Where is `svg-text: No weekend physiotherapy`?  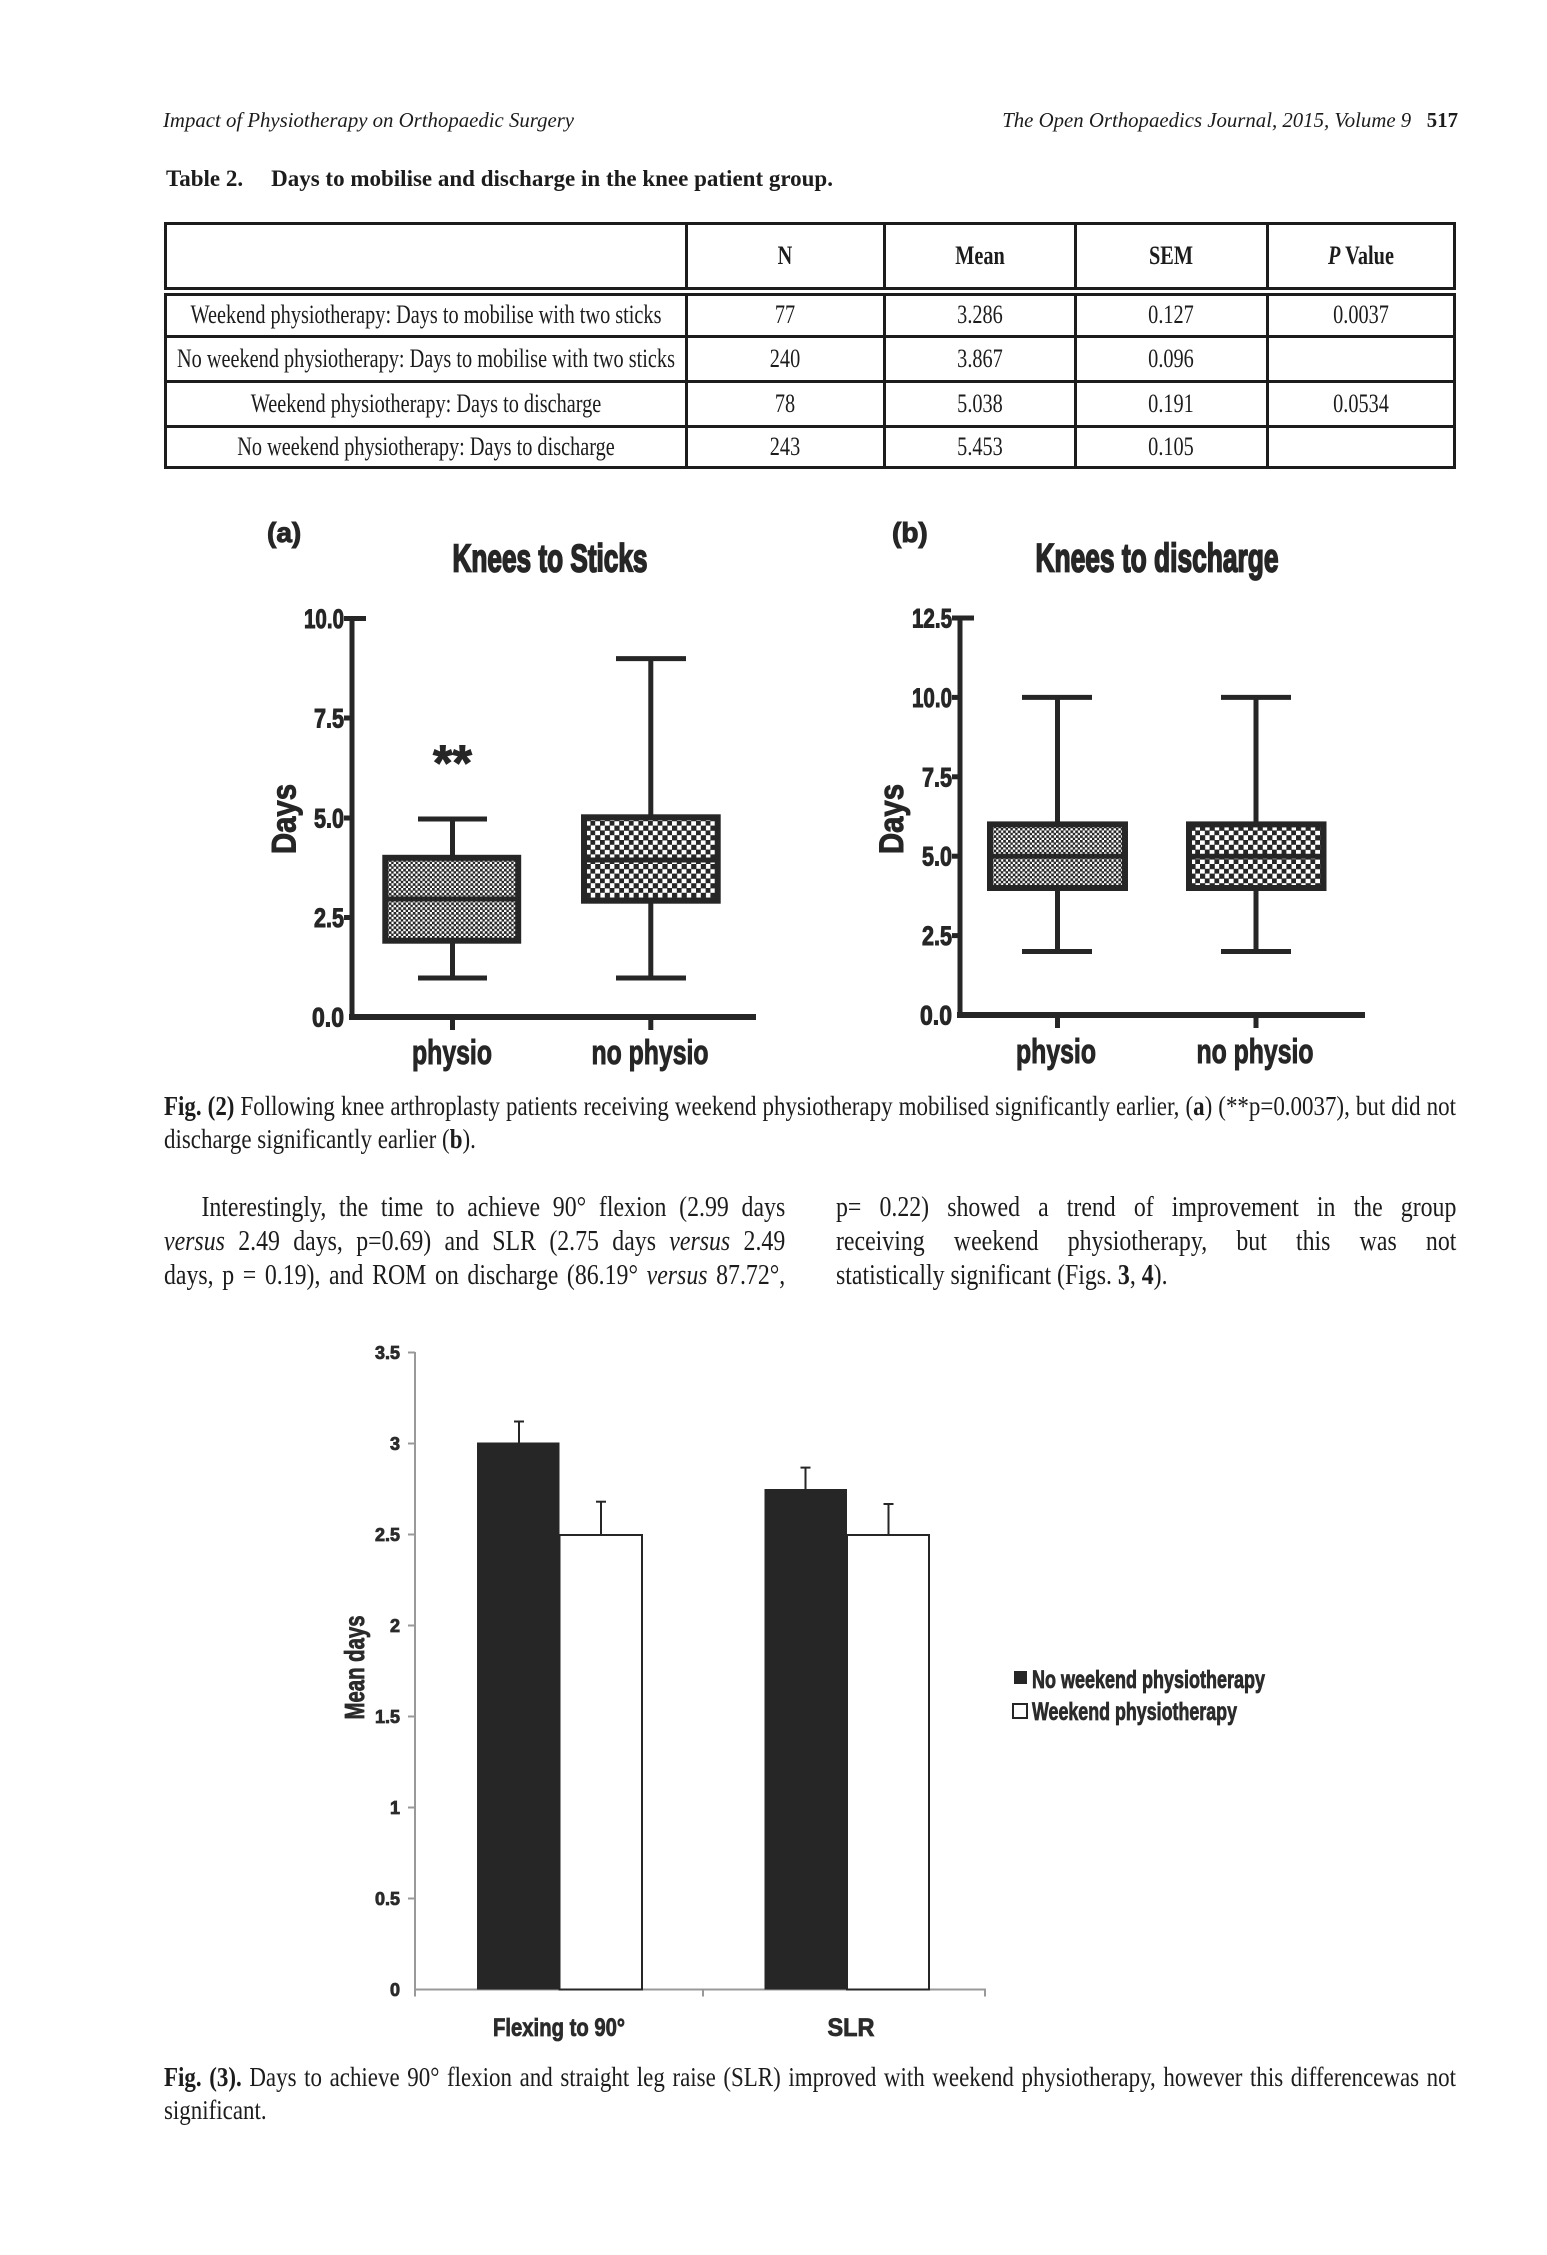 svg-text: No weekend physiotherapy is located at coordinates (1148, 1680).